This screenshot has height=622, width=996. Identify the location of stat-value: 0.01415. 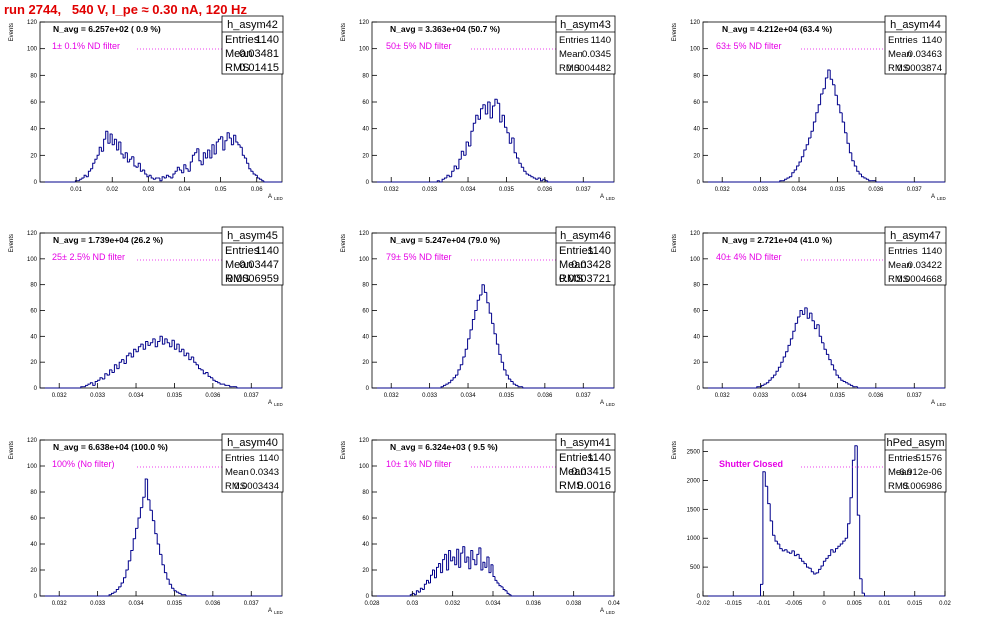
(259, 68).